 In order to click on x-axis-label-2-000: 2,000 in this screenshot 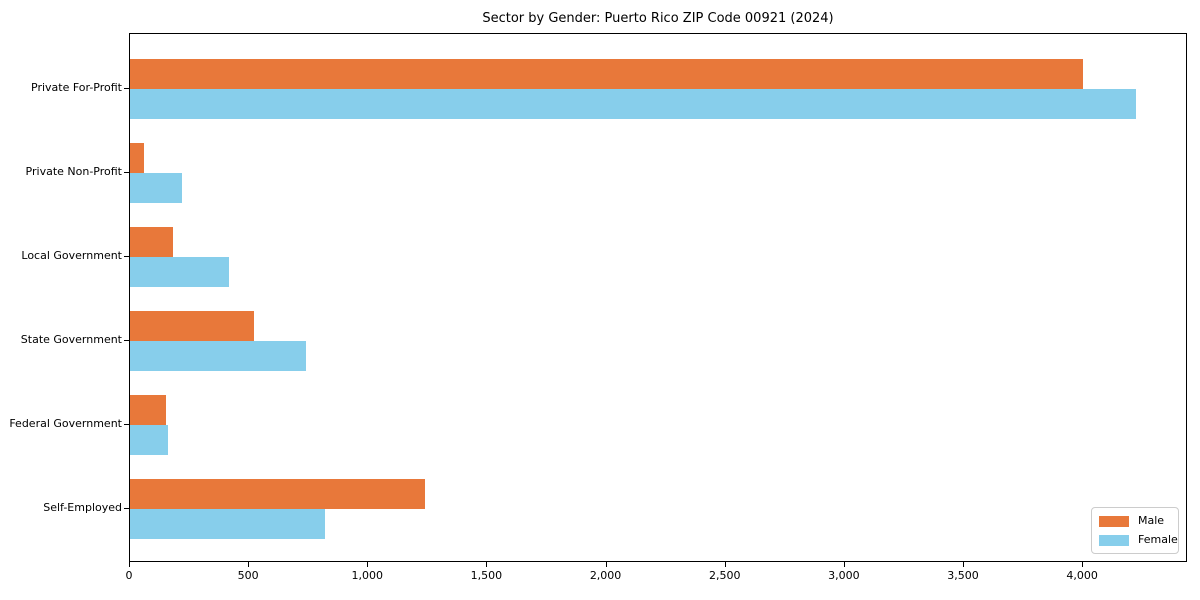, I will do `click(605, 575)`.